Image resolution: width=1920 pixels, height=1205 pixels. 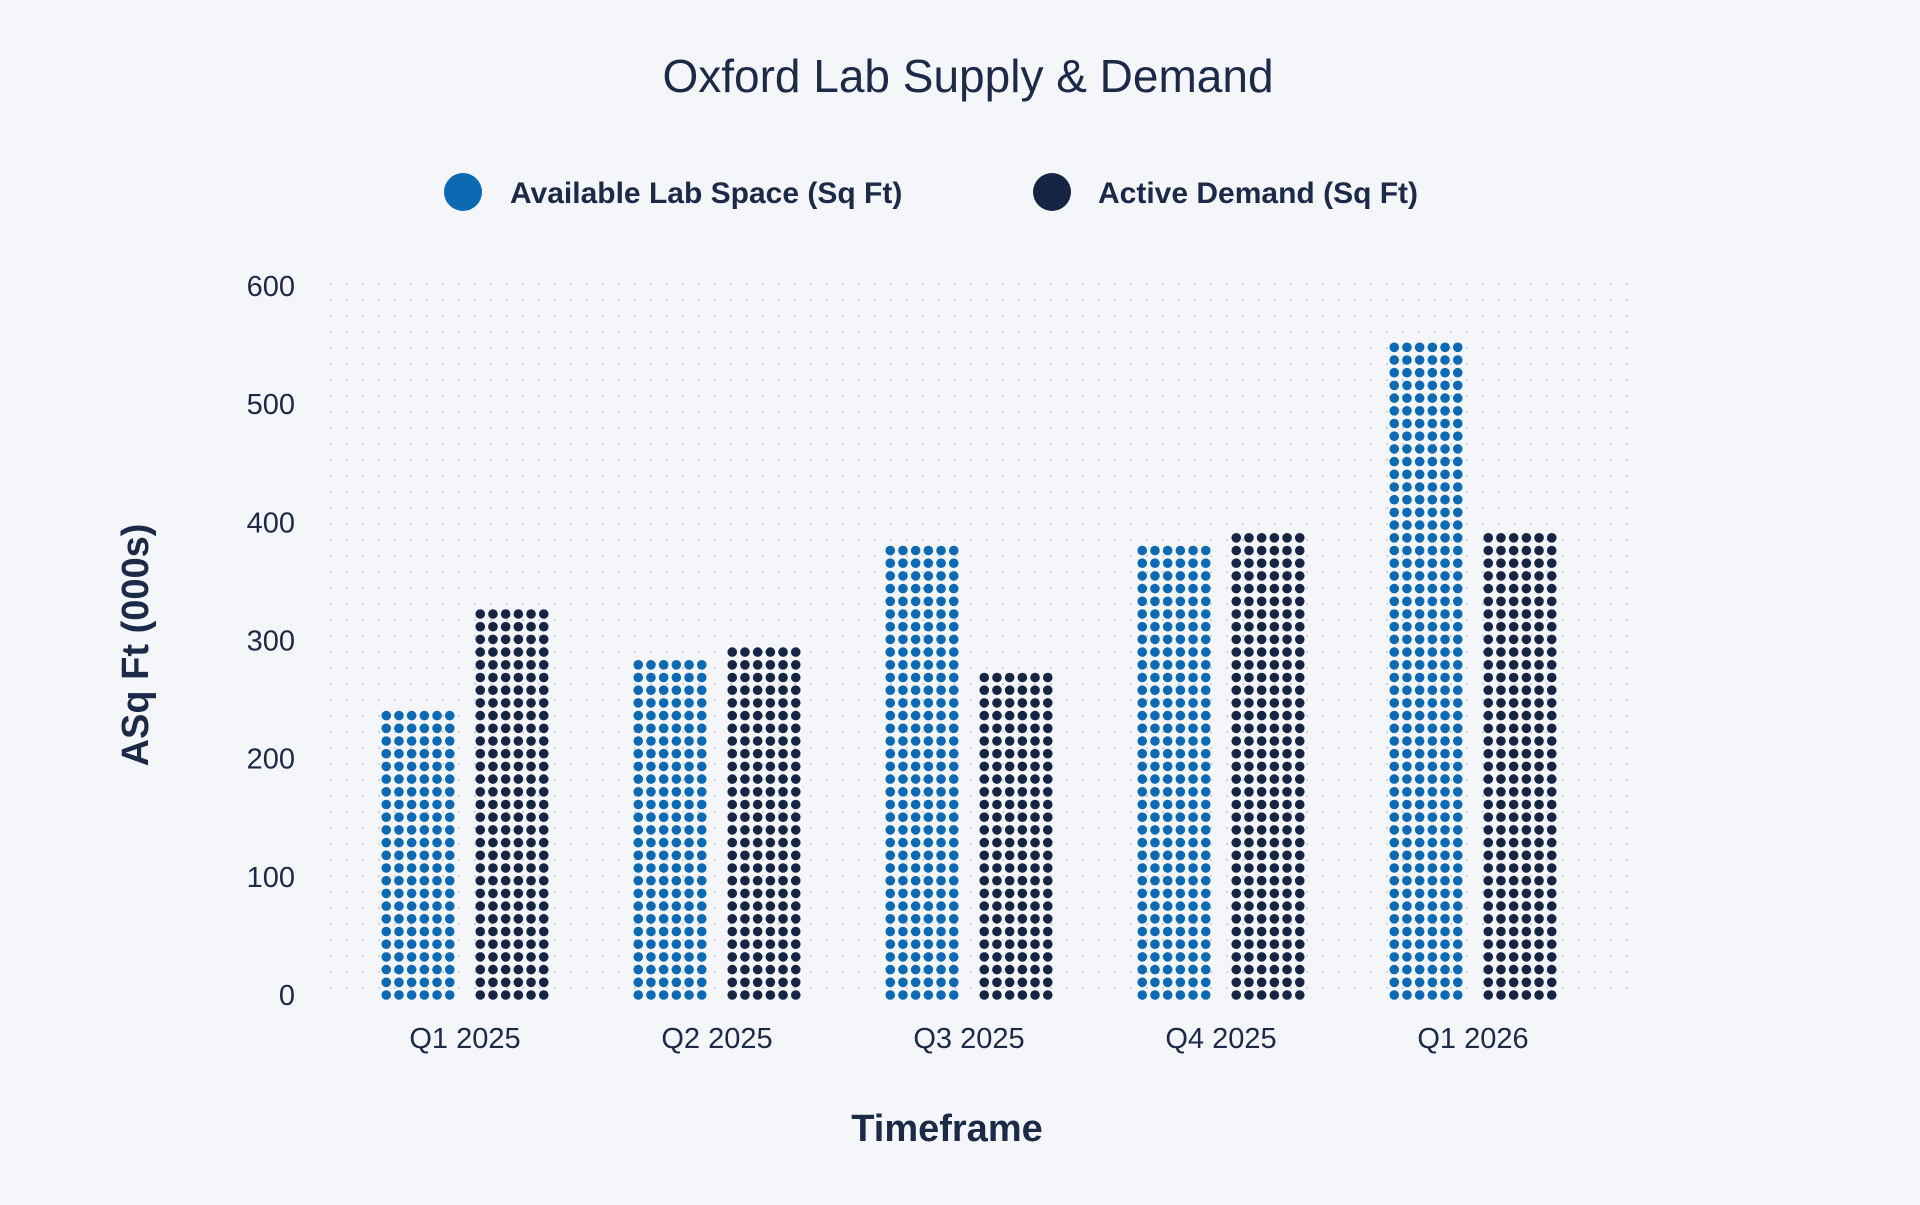 What do you see at coordinates (947, 1129) in the screenshot?
I see `x-axis-label: Timeframe` at bounding box center [947, 1129].